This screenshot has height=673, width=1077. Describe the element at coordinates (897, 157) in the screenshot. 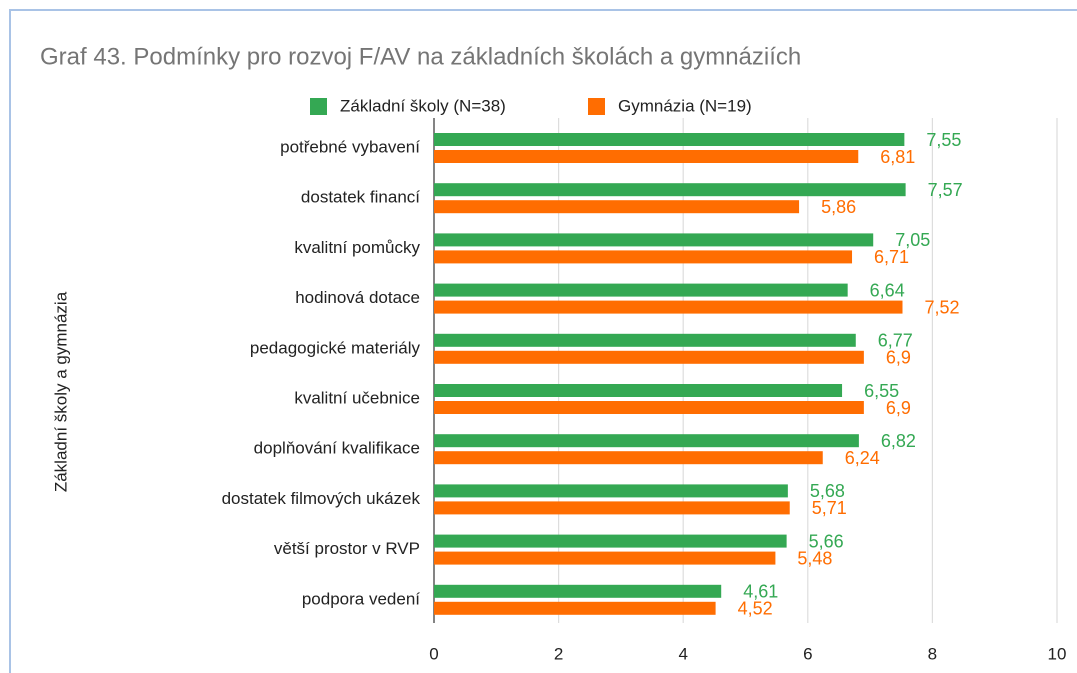

I see `data-label: 6,81` at that location.